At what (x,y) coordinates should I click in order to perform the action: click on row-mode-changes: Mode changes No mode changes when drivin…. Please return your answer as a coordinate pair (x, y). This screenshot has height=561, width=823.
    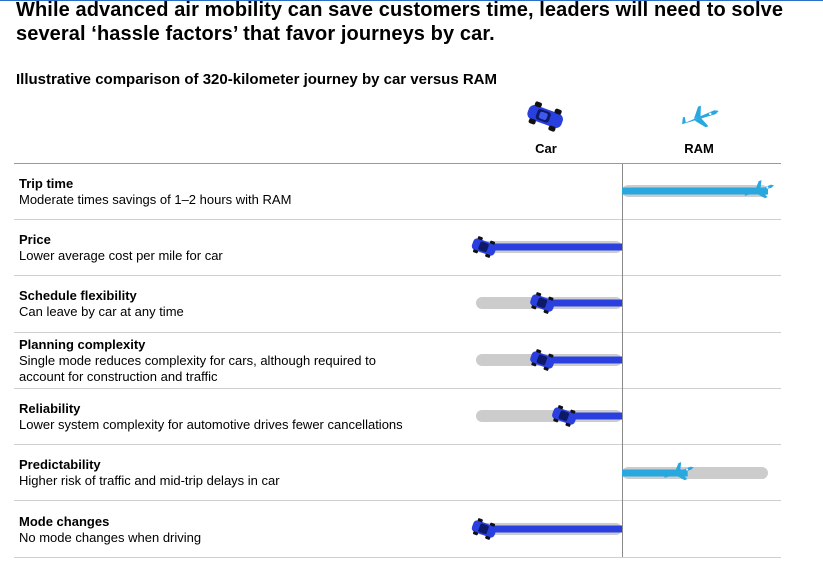
    Looking at the image, I should click on (239, 530).